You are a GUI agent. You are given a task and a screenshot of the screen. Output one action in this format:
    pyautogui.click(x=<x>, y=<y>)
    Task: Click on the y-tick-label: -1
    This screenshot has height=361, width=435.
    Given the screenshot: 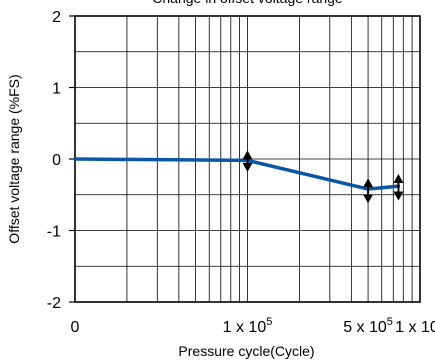 What is the action you would take?
    pyautogui.click(x=54, y=232)
    